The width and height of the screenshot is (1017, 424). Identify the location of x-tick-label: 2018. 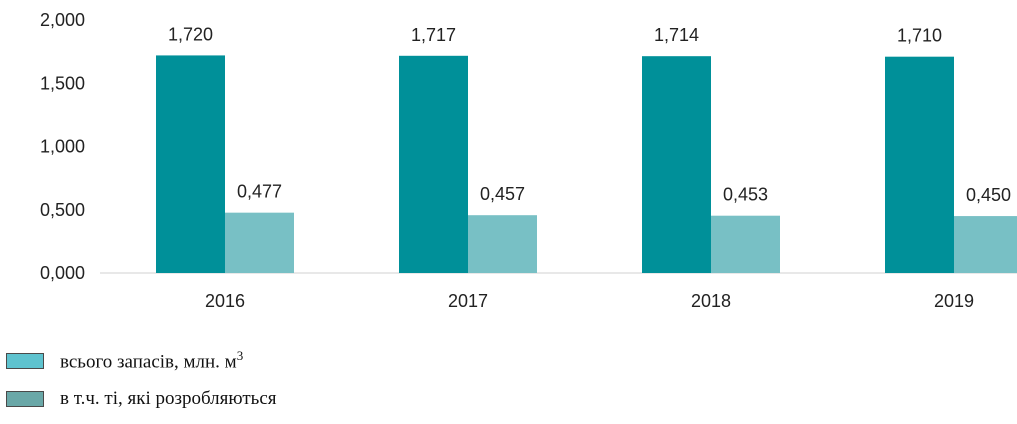
(711, 301).